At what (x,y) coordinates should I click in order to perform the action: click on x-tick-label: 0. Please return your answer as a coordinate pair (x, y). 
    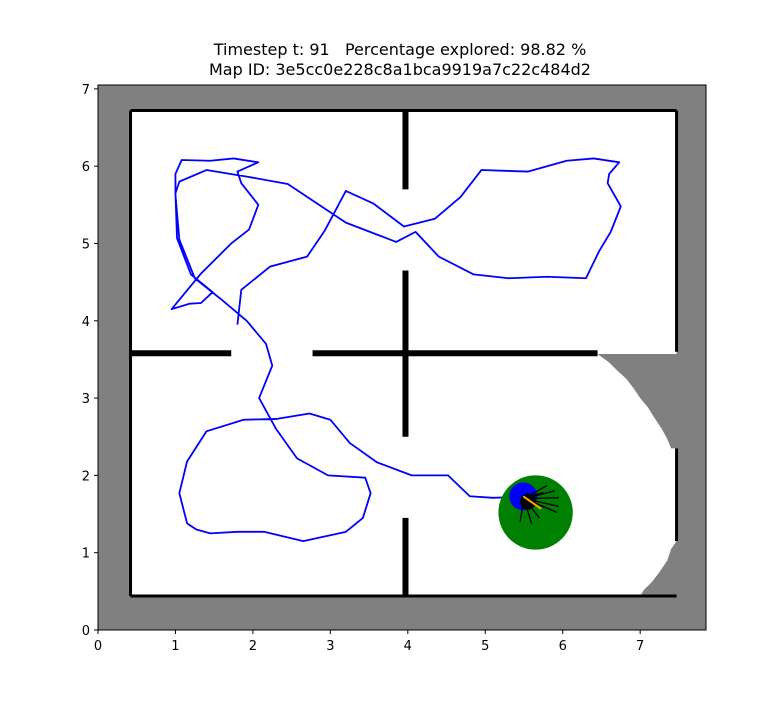
    Looking at the image, I should click on (98, 646).